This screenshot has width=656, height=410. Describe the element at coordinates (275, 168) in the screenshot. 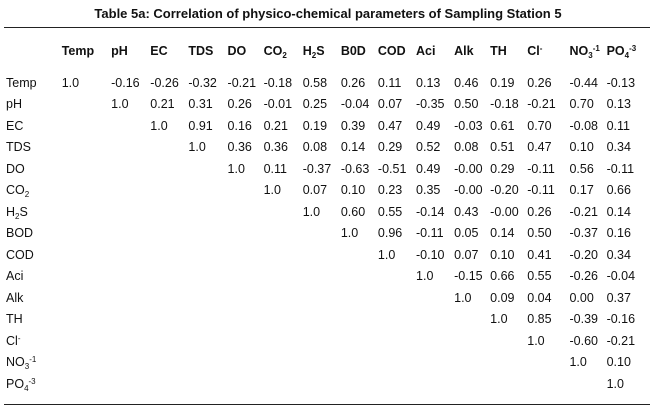

I see `correlation-cell: 0.11` at that location.